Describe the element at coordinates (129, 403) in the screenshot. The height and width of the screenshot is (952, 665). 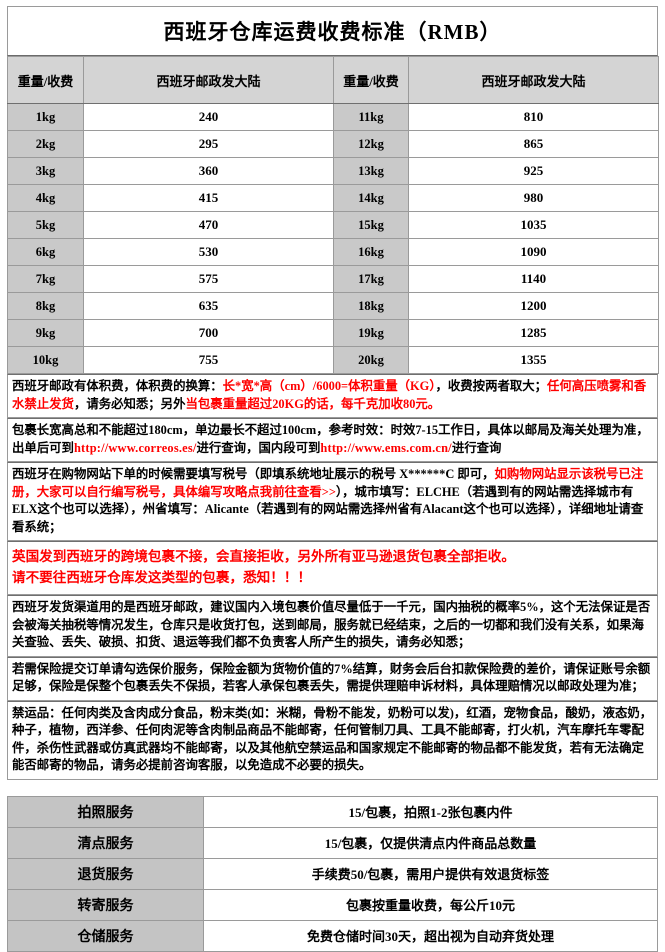
I see `note-volume-seg5: ，请务必知悉；另外` at that location.